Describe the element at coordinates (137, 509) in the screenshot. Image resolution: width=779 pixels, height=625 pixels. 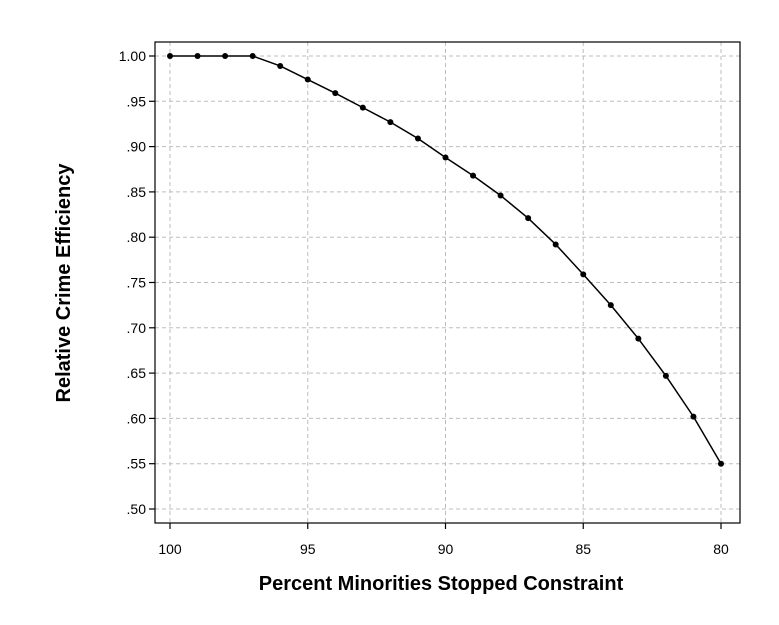
I see `y-tick-label: .50` at that location.